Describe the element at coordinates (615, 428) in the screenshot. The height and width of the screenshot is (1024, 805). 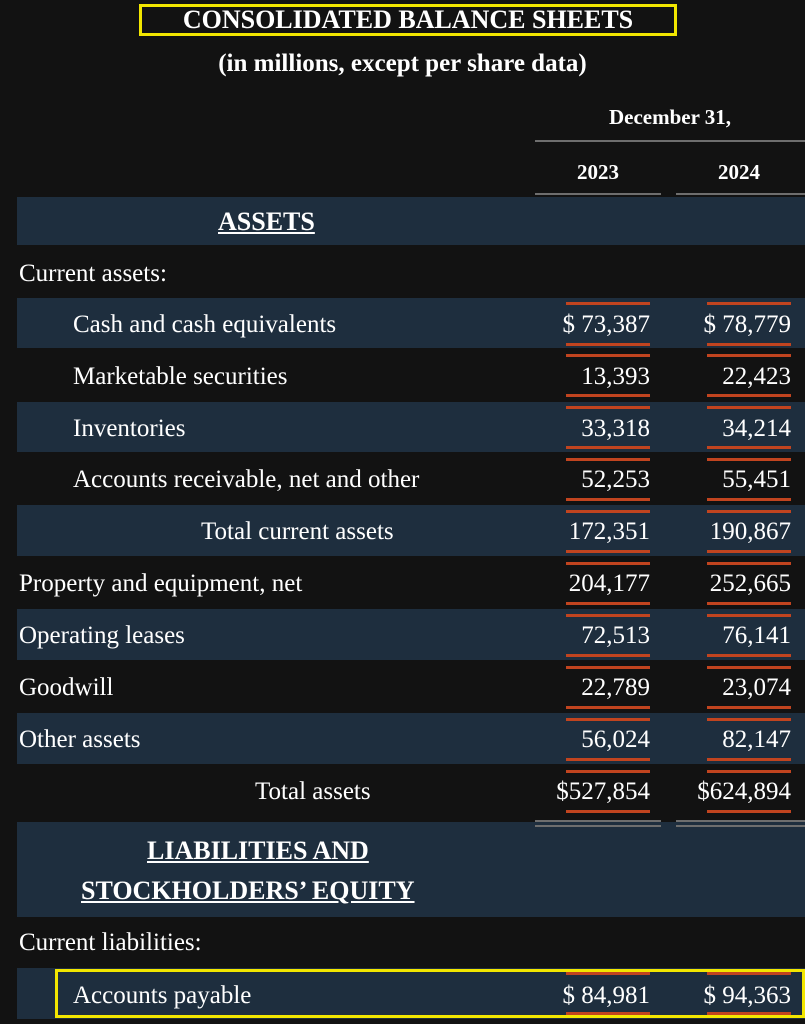
I see `value-2023-inventories: 33,318` at that location.